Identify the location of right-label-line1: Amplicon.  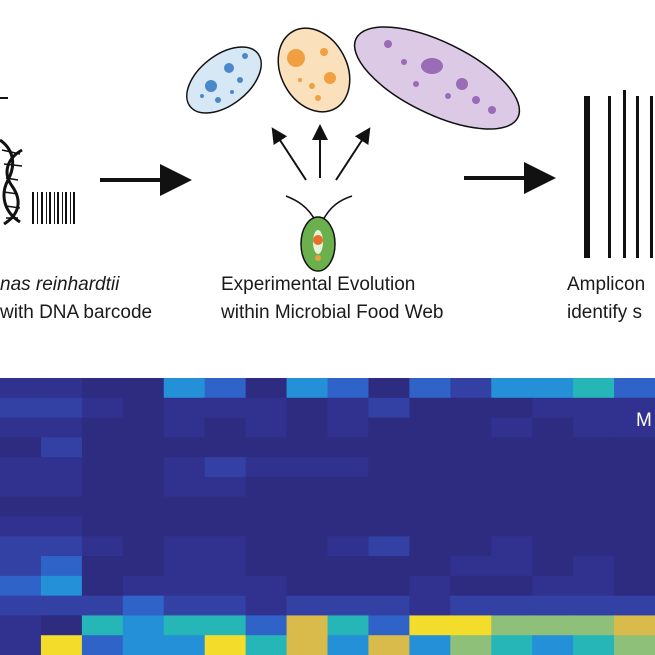
(606, 284).